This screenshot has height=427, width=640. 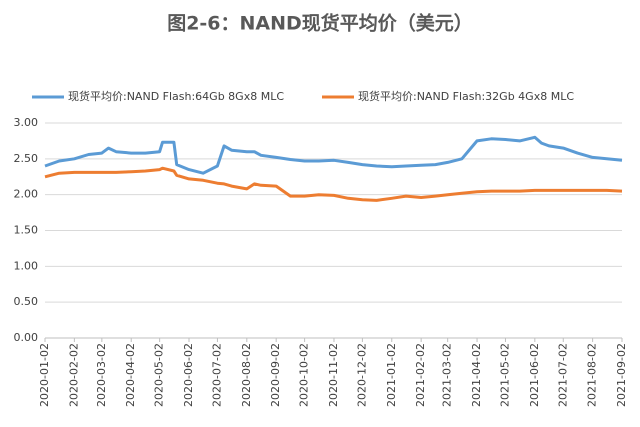 I want to click on x-tick-label: 2020-06-02, so click(x=188, y=375).